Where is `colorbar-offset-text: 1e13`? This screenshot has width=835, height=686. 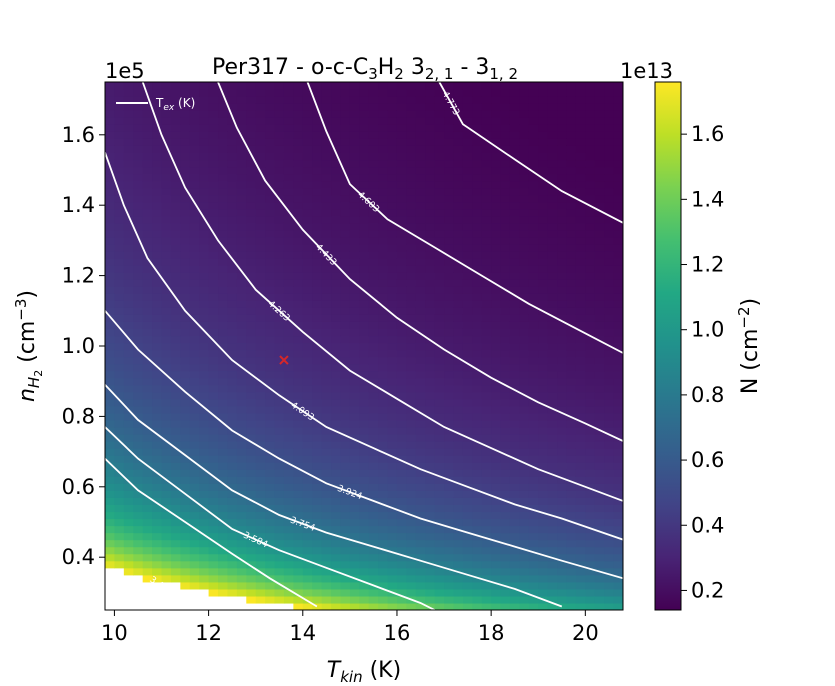
colorbar-offset-text: 1e13 is located at coordinates (646, 71).